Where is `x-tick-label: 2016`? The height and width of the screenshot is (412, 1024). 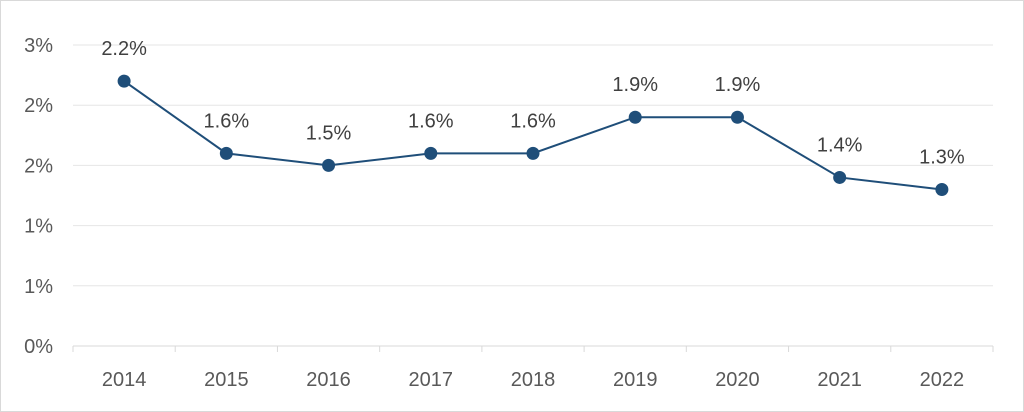 x-tick-label: 2016 is located at coordinates (328, 380).